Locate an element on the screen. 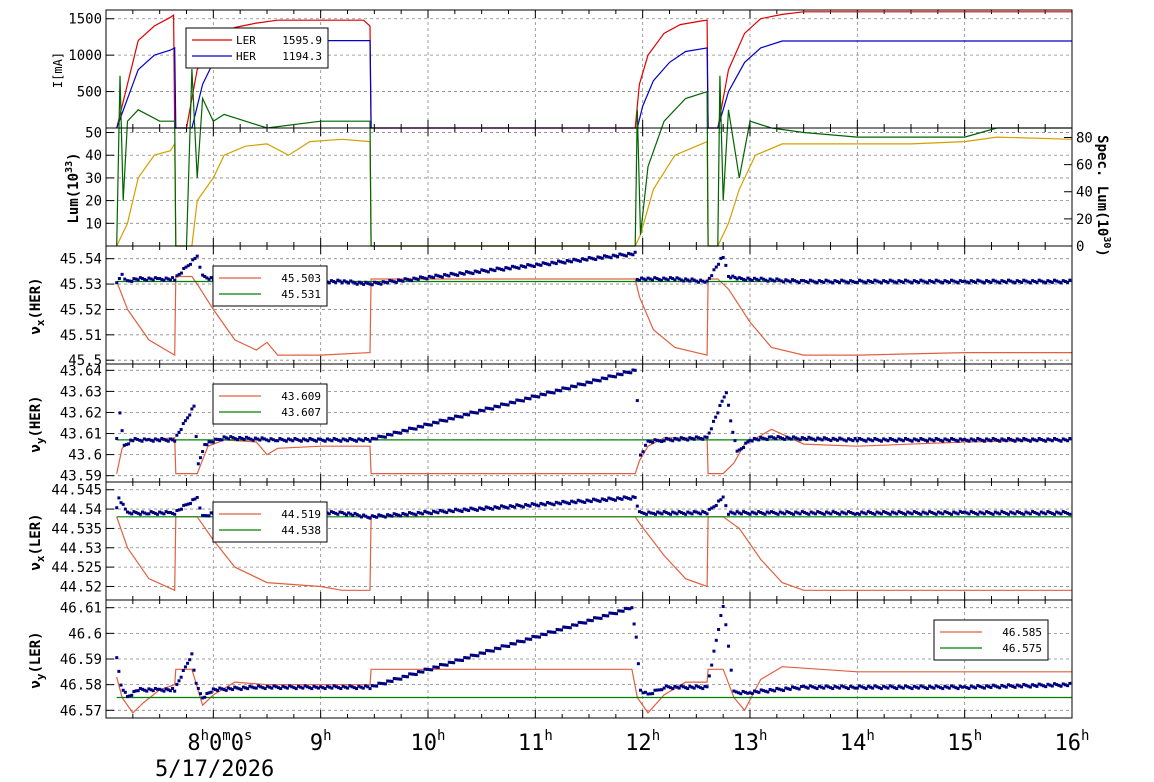  ytick-label: 45.54 is located at coordinates (81, 260).